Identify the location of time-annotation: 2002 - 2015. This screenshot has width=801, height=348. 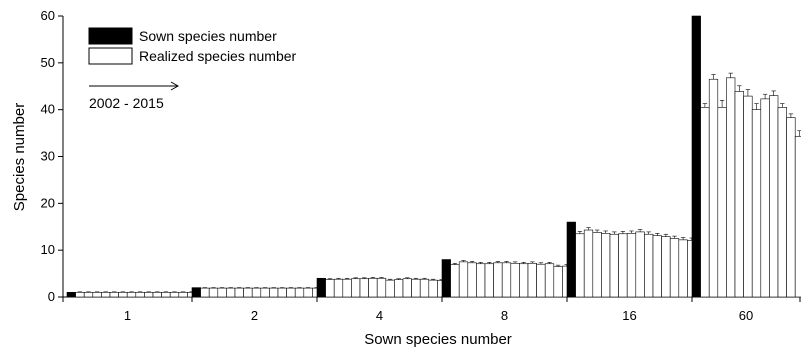
(134, 96).